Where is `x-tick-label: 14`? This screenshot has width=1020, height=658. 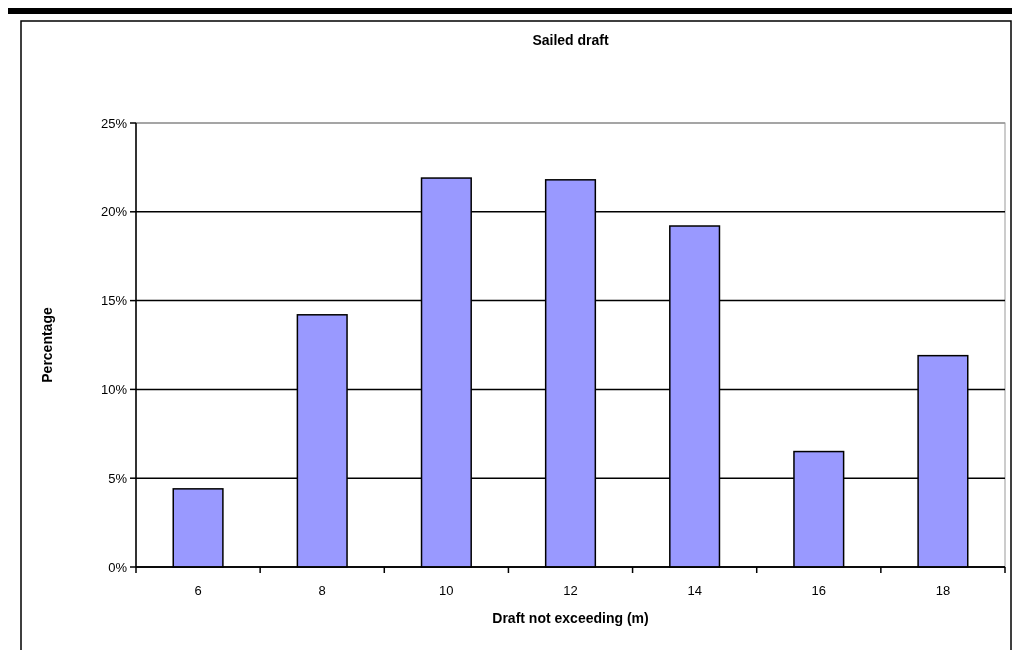
x-tick-label: 14 is located at coordinates (694, 590).